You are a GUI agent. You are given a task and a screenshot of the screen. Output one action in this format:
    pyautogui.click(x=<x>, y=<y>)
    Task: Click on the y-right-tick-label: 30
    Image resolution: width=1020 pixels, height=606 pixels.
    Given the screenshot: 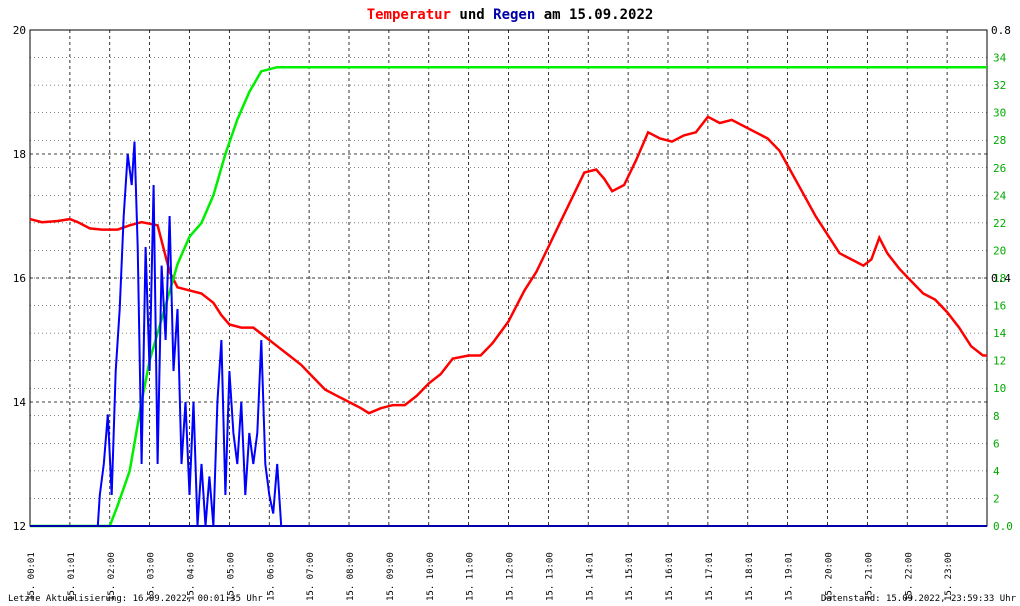 What is the action you would take?
    pyautogui.click(x=999, y=113)
    